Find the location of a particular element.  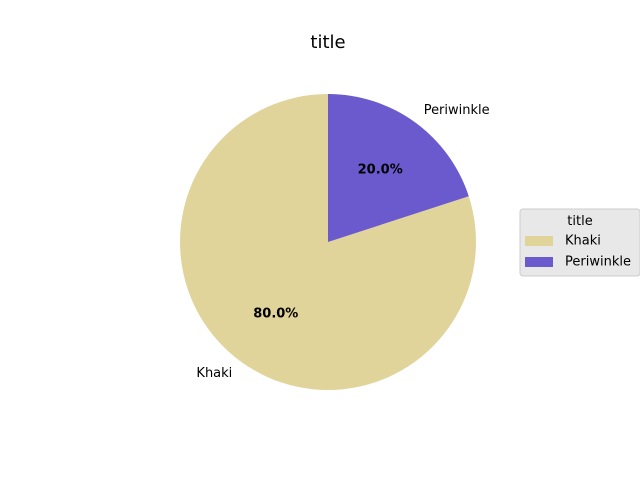

legend-swatch-periwinkle is located at coordinates (539, 262).